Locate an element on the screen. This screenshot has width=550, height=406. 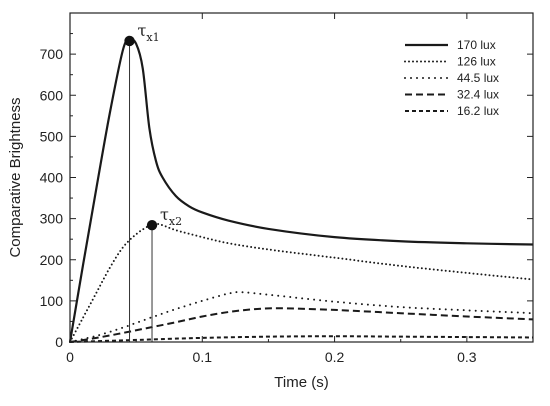
legend-label-126-lux: 126 lux is located at coordinates (476, 62).